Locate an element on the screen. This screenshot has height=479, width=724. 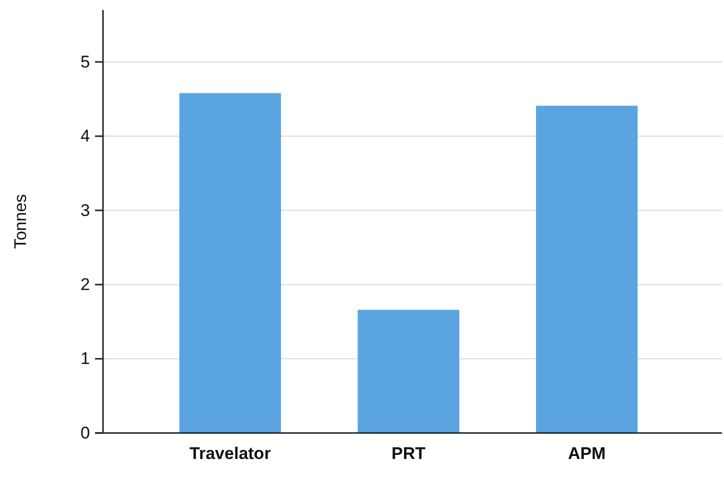
y-axis-title: Tonnes is located at coordinates (20, 221).